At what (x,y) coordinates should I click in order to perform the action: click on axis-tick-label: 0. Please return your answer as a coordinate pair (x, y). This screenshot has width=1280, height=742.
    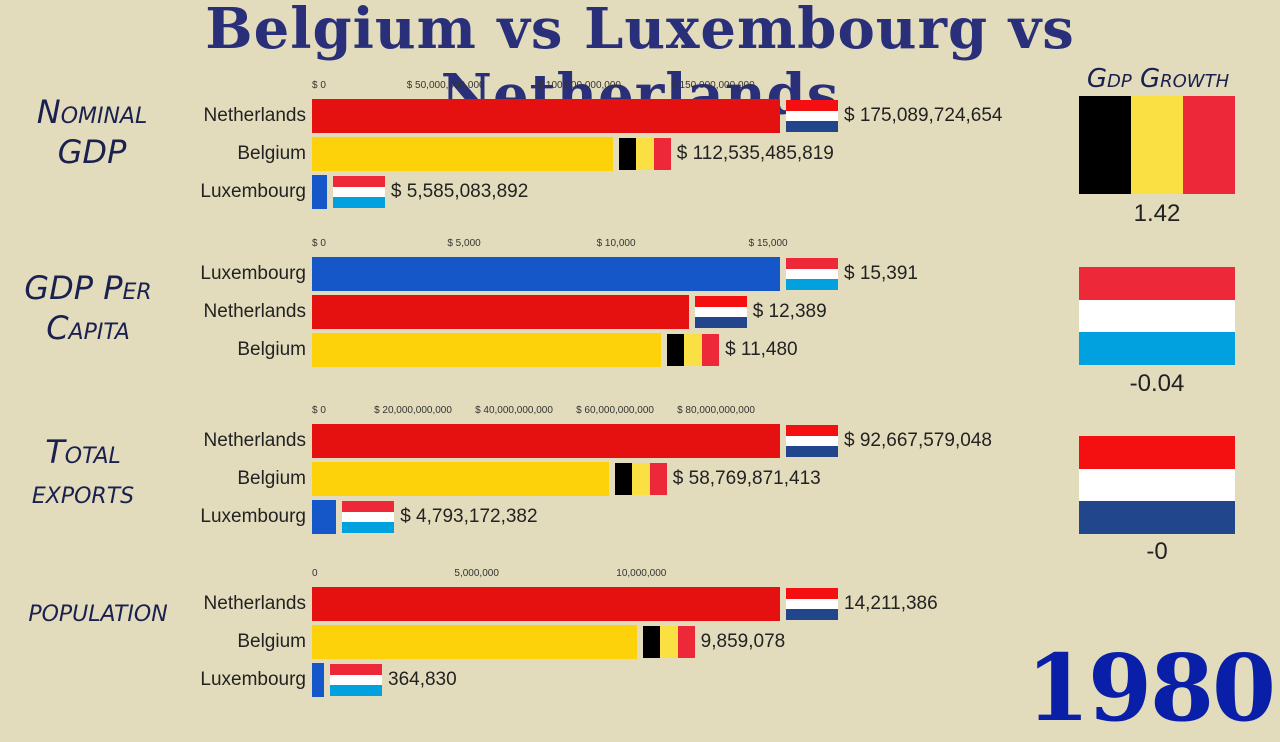
    Looking at the image, I should click on (315, 573).